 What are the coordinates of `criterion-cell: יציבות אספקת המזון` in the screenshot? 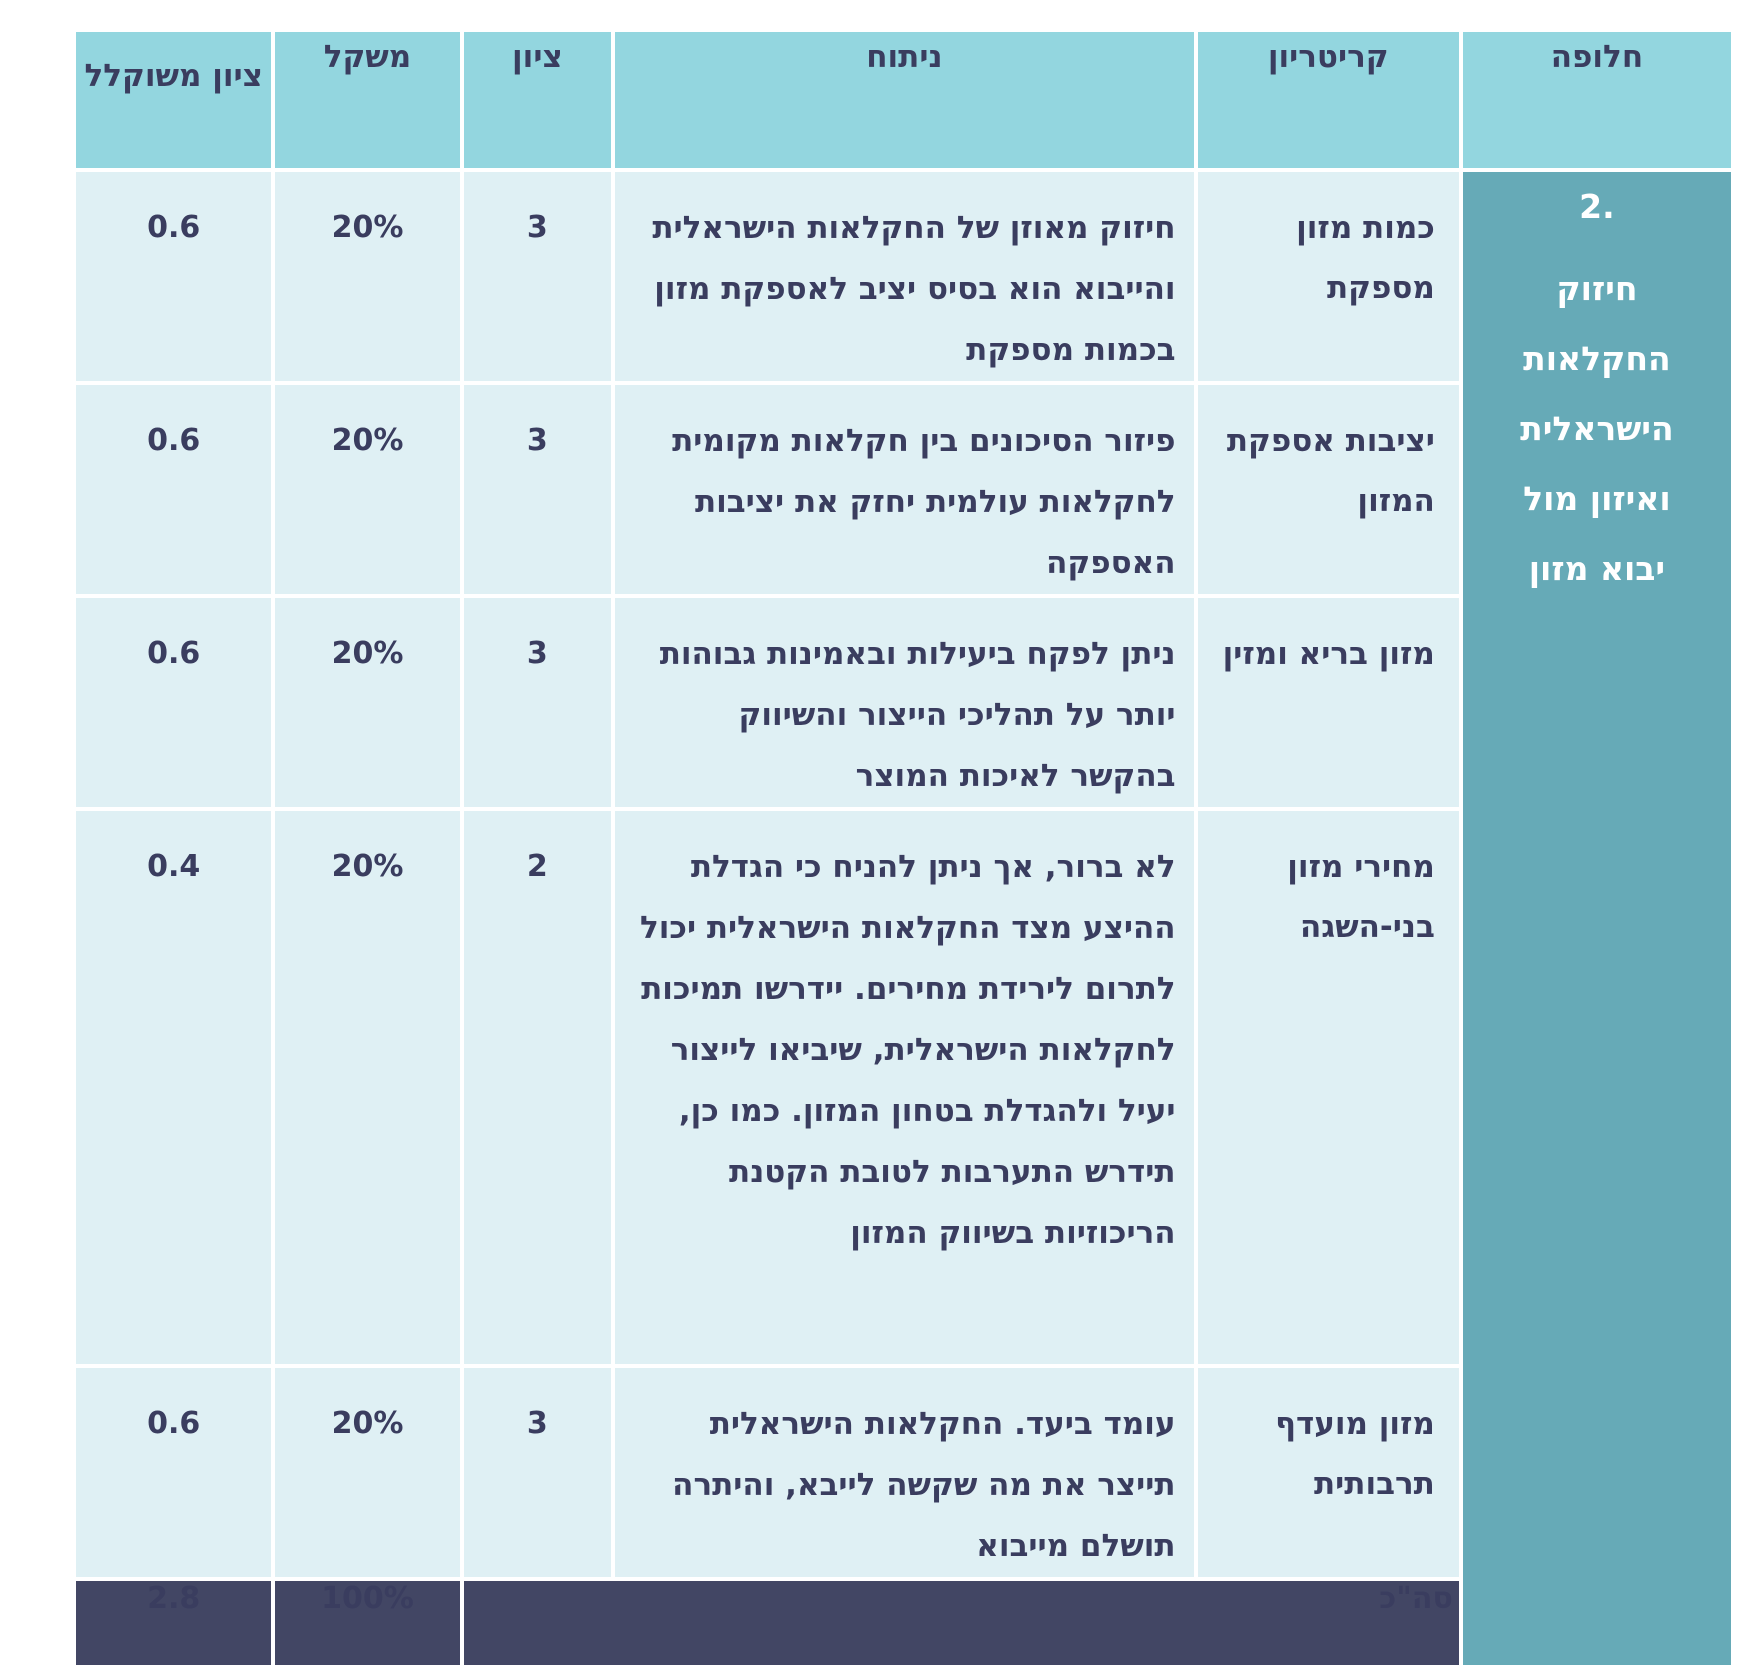 It's located at (1328, 489).